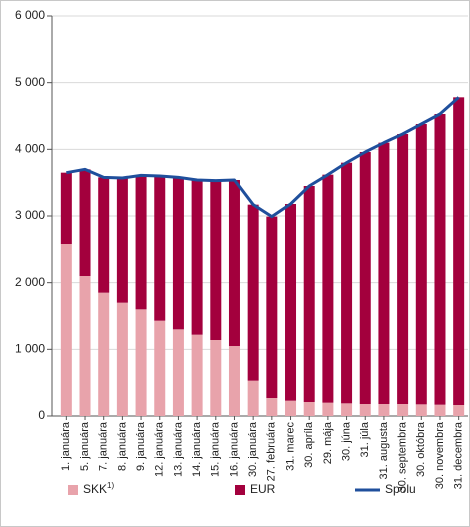  I want to click on y-tick-label: 3 000, so click(30, 215).